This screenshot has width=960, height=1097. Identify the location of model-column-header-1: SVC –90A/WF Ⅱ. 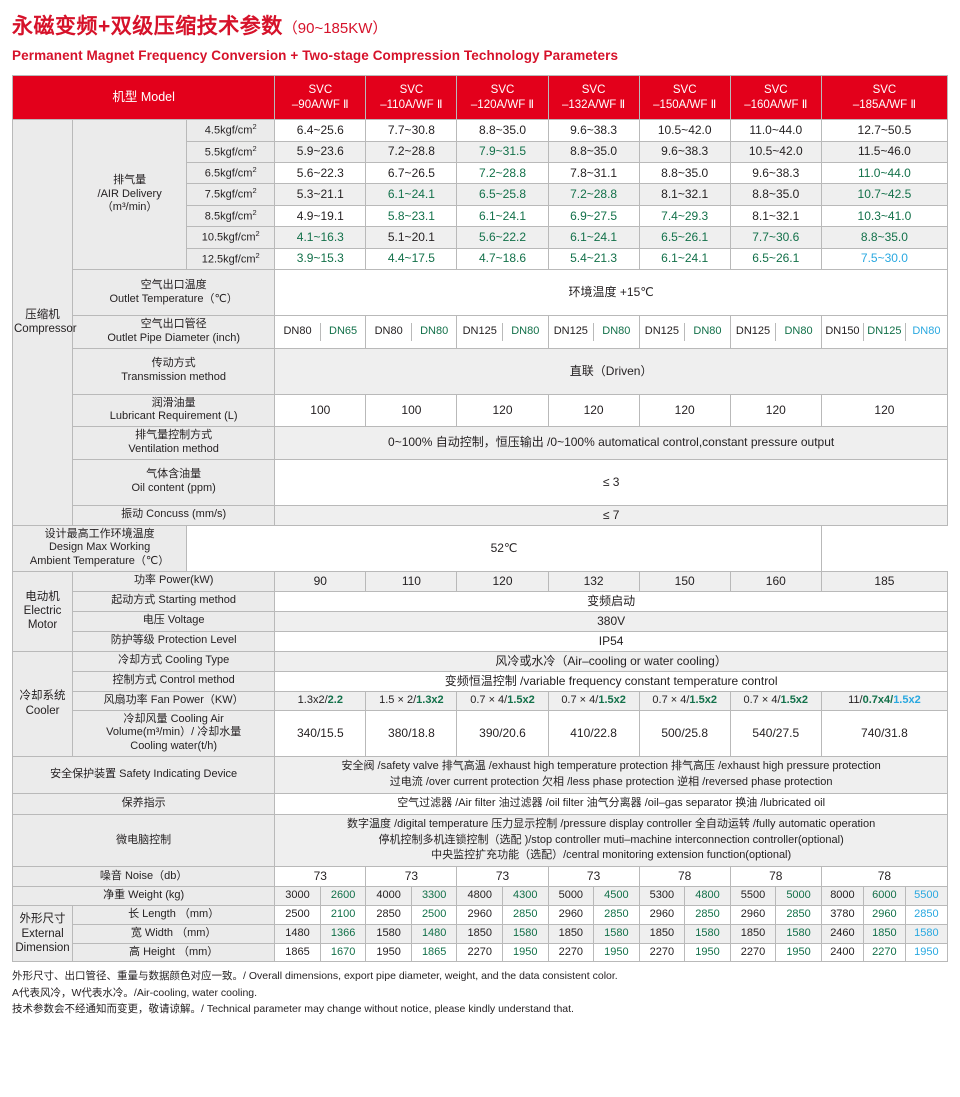
(320, 98).